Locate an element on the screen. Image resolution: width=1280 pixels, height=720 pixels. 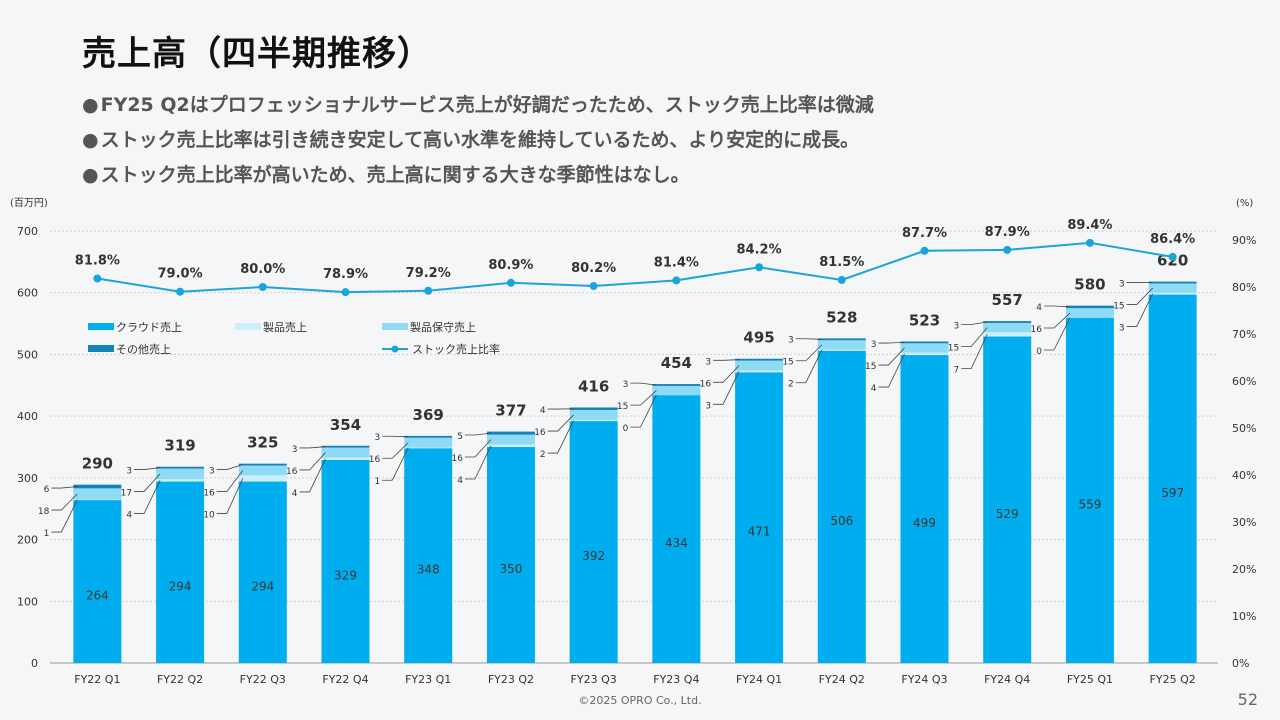
data-label-cloud: 529 is located at coordinates (1007, 514).